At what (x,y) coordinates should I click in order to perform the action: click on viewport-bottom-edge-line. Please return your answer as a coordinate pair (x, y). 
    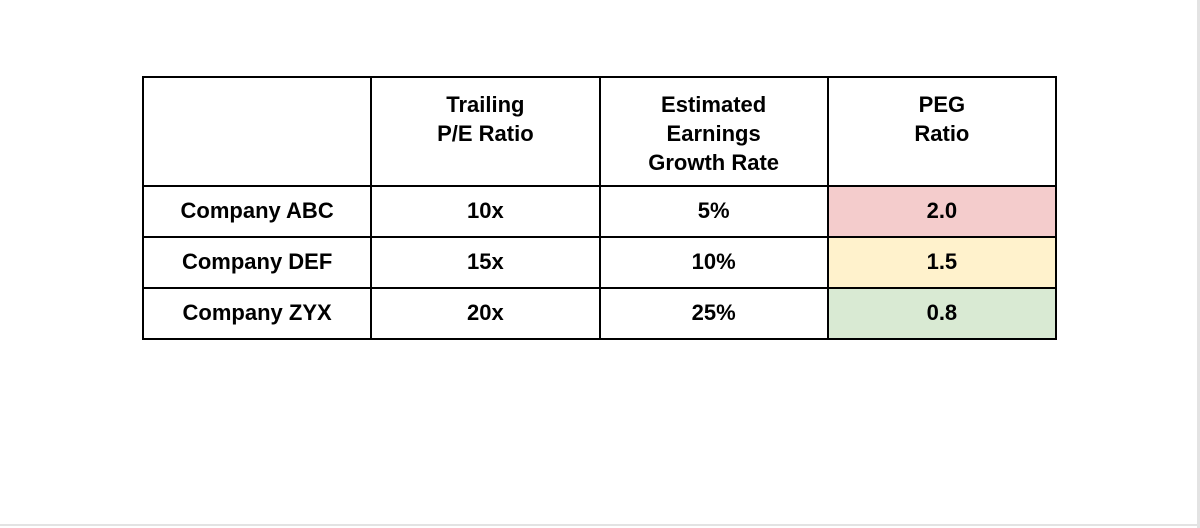
    Looking at the image, I should click on (598, 525).